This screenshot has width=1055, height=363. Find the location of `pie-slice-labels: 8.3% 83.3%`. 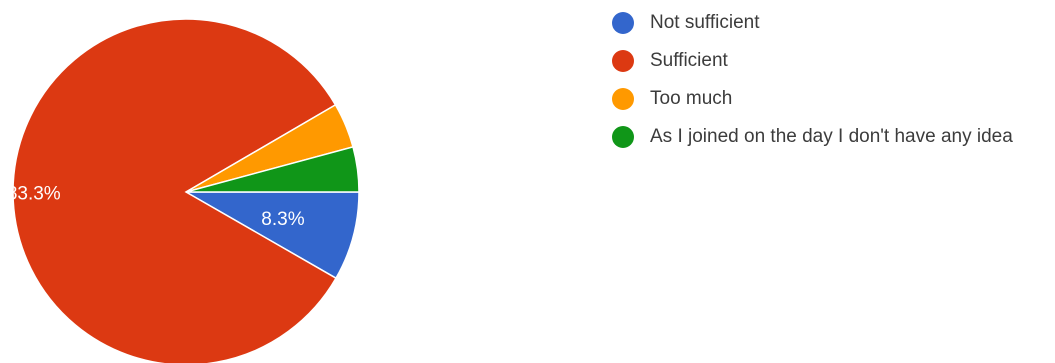

pie-slice-labels: 8.3% 83.3% is located at coordinates (156, 206).